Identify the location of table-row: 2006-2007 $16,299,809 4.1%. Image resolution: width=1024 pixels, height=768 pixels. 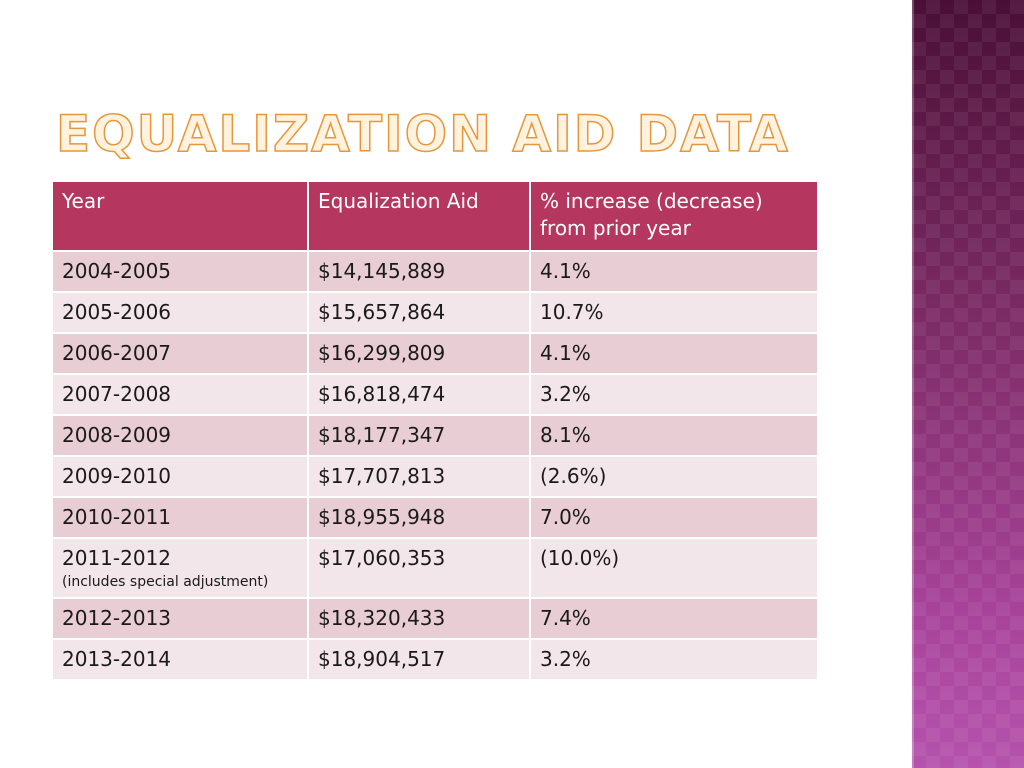
(435, 353).